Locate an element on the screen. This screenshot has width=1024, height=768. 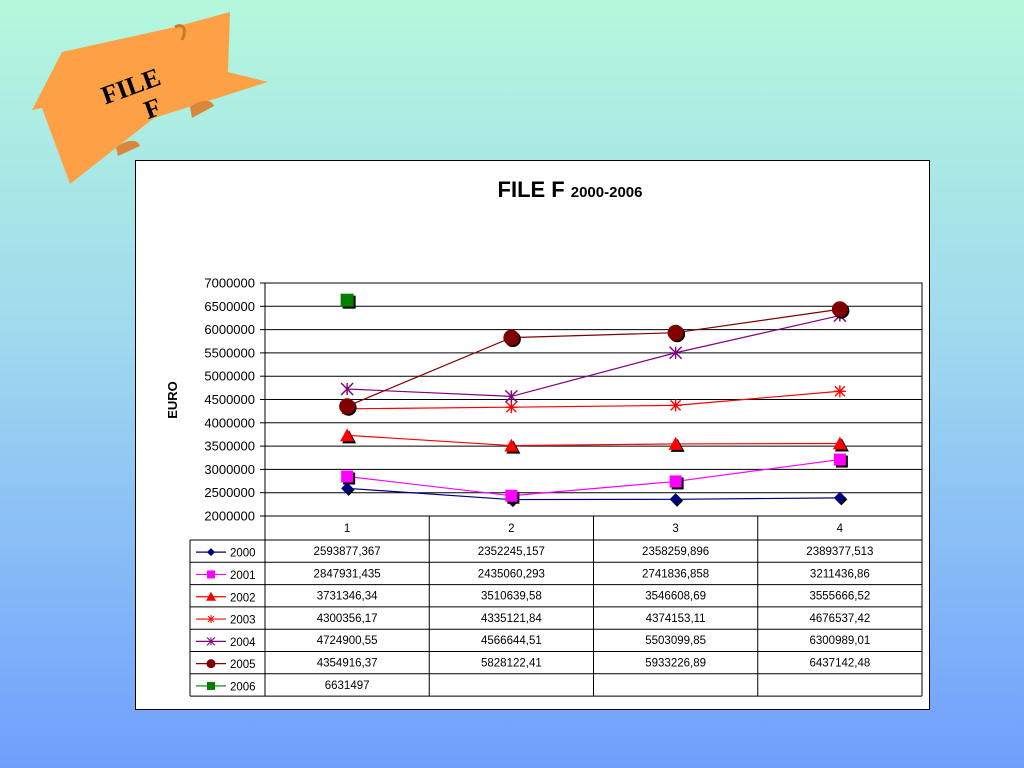
y-tick-label: 2500000 is located at coordinates (229, 492).